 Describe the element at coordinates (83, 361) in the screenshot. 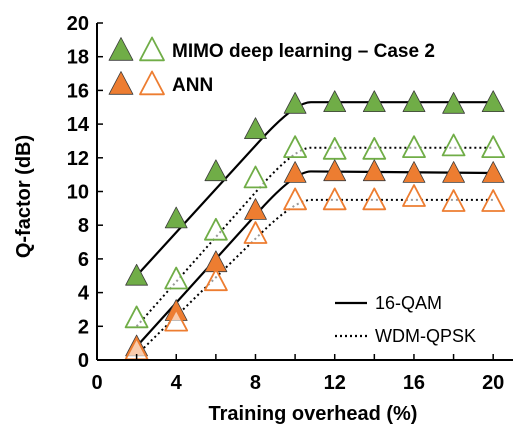

I see `y-tick-label: 0` at that location.